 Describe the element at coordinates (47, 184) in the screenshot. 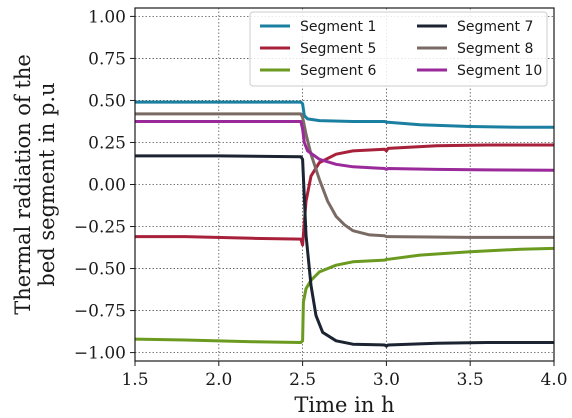

I see `y-axis-label-line-2: bed segment in p.u` at that location.